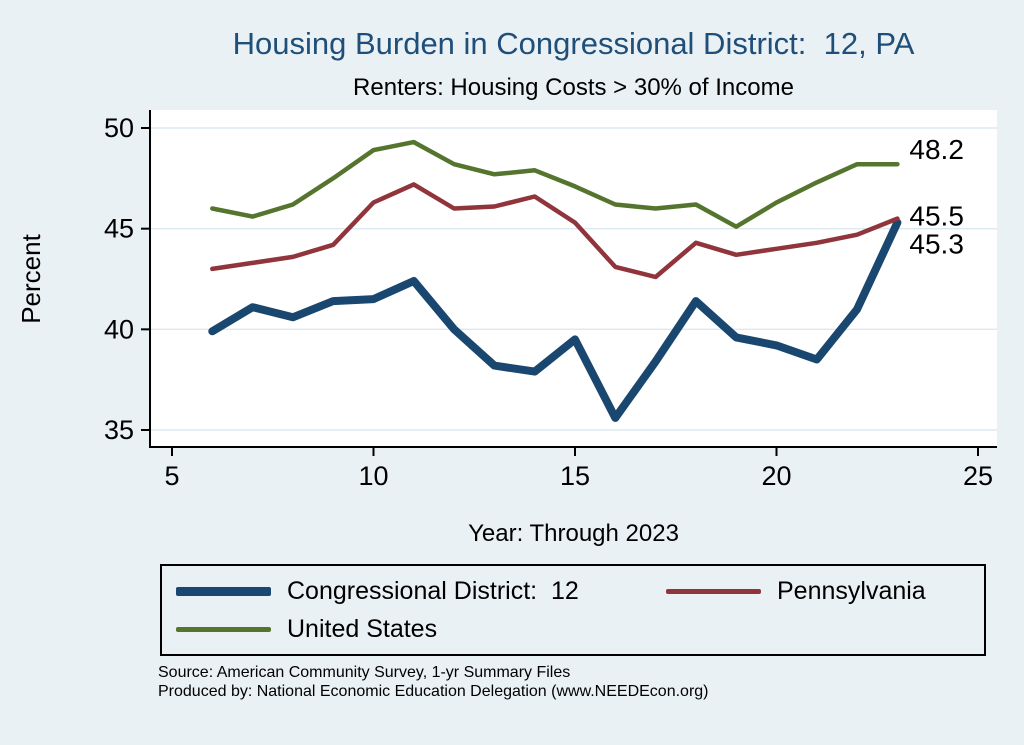 The width and height of the screenshot is (1024, 745). Describe the element at coordinates (555, 184) in the screenshot. I see `series-line-united-states` at that location.